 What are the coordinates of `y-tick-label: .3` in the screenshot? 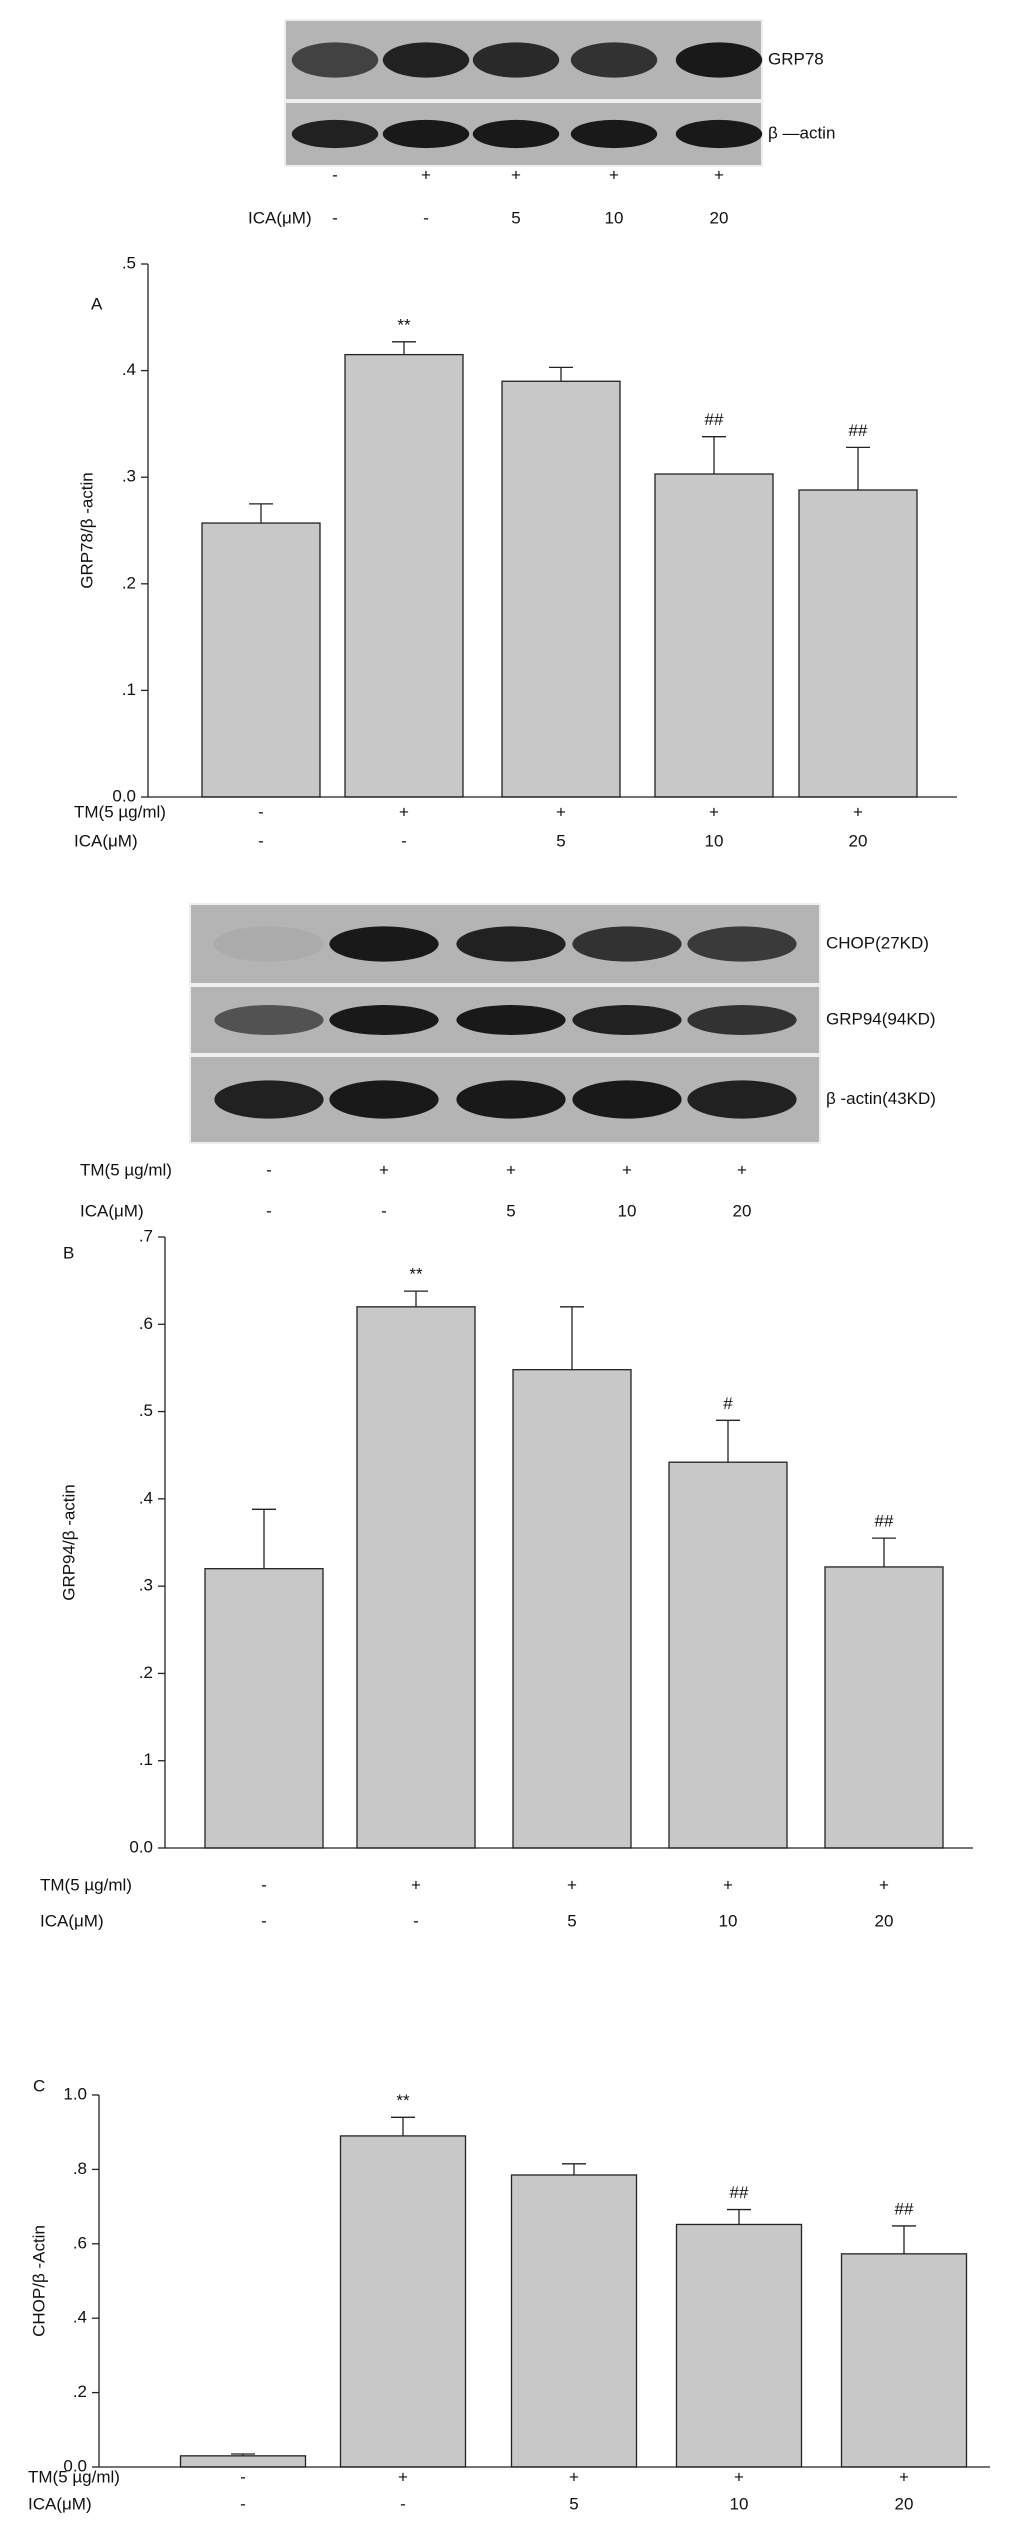 It's located at (129, 476).